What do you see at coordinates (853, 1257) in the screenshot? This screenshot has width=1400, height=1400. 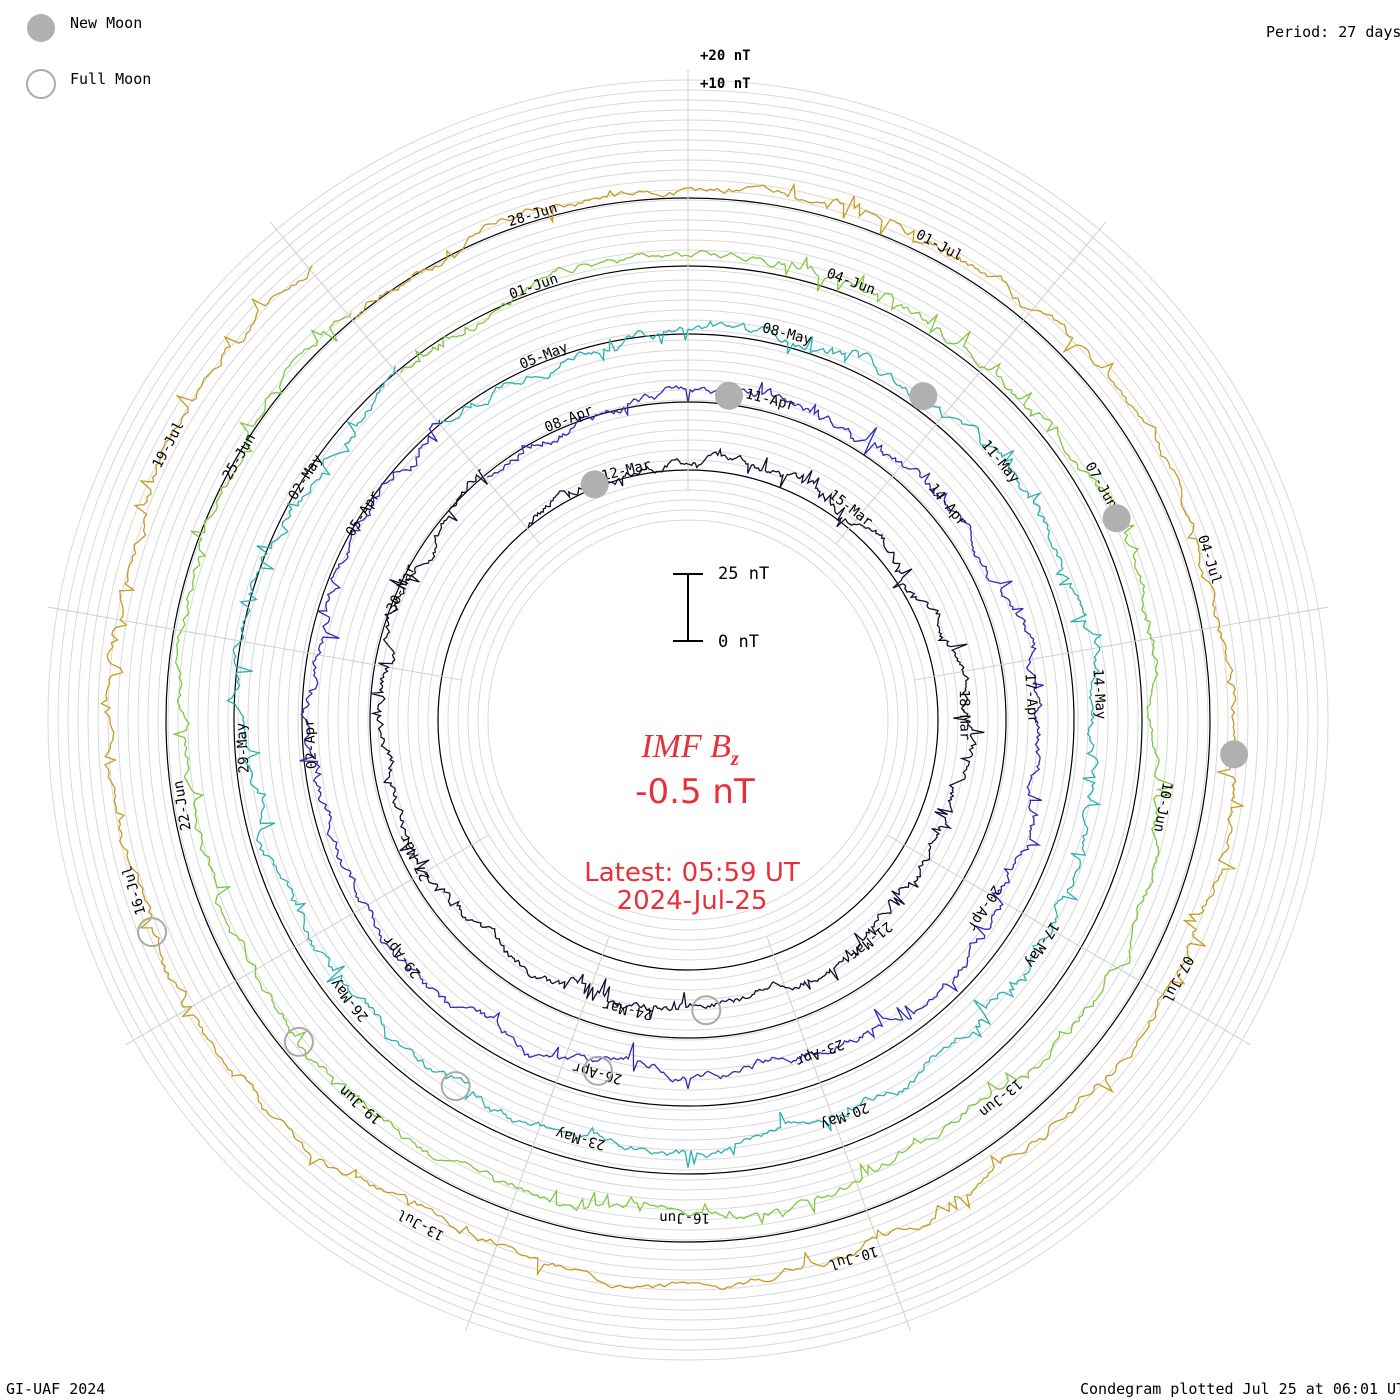 I see `date-label: 10-Jul` at bounding box center [853, 1257].